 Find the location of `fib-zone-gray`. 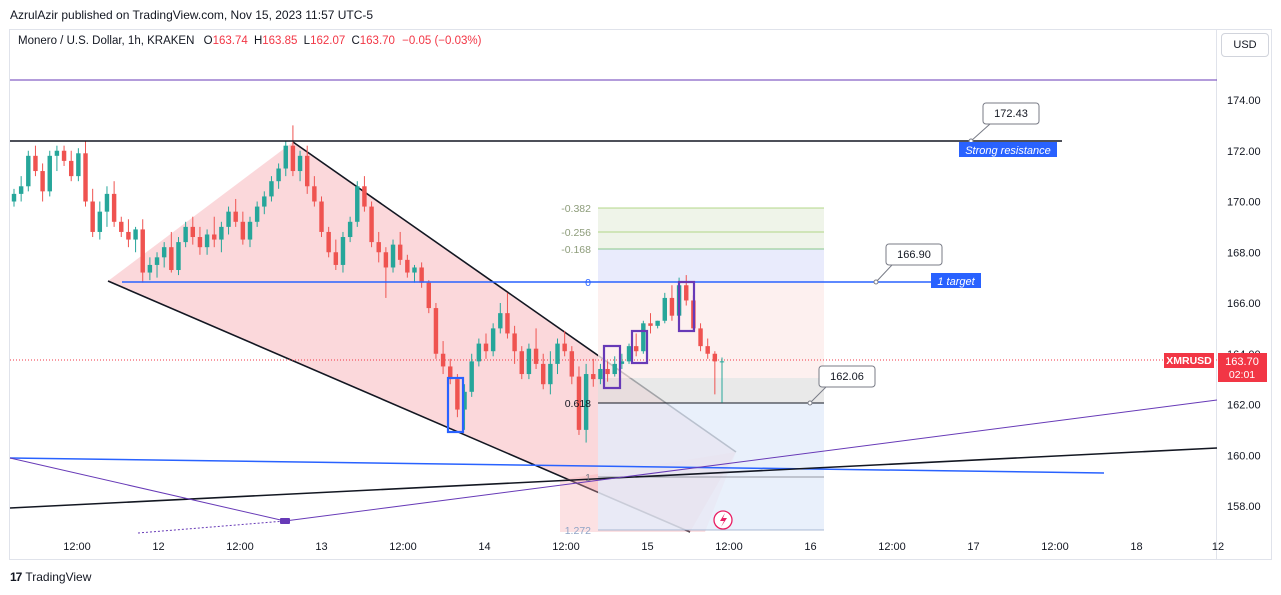

fib-zone-gray is located at coordinates (711, 390).